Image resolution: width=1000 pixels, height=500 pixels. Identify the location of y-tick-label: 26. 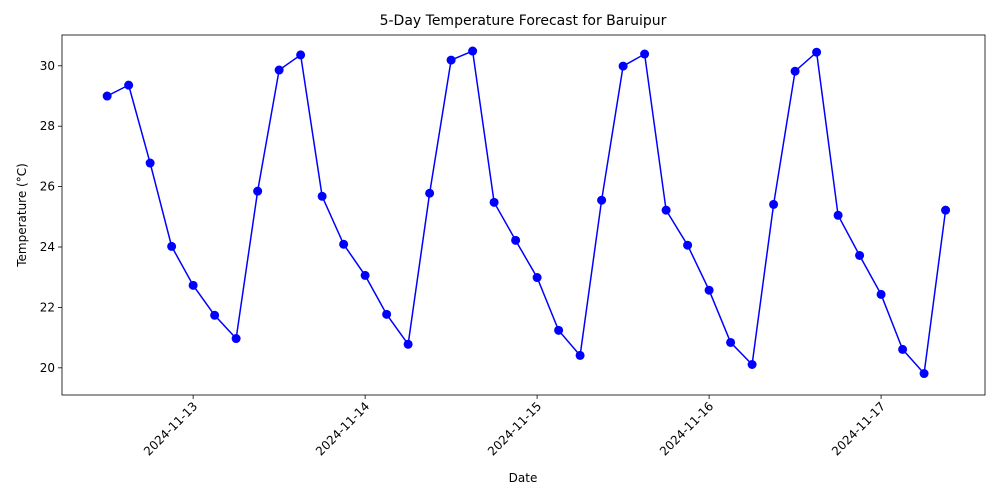
(47, 187).